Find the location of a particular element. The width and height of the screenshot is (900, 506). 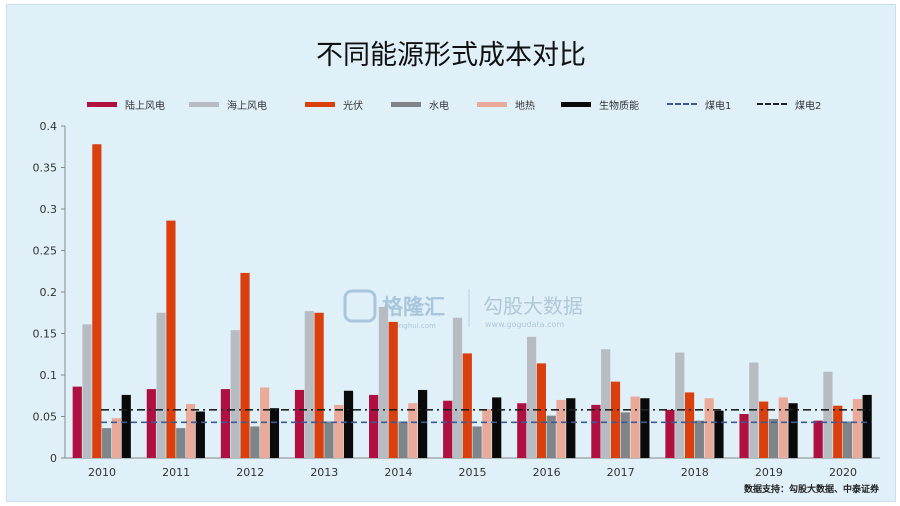

bar-生物质能-2011 is located at coordinates (200, 434).